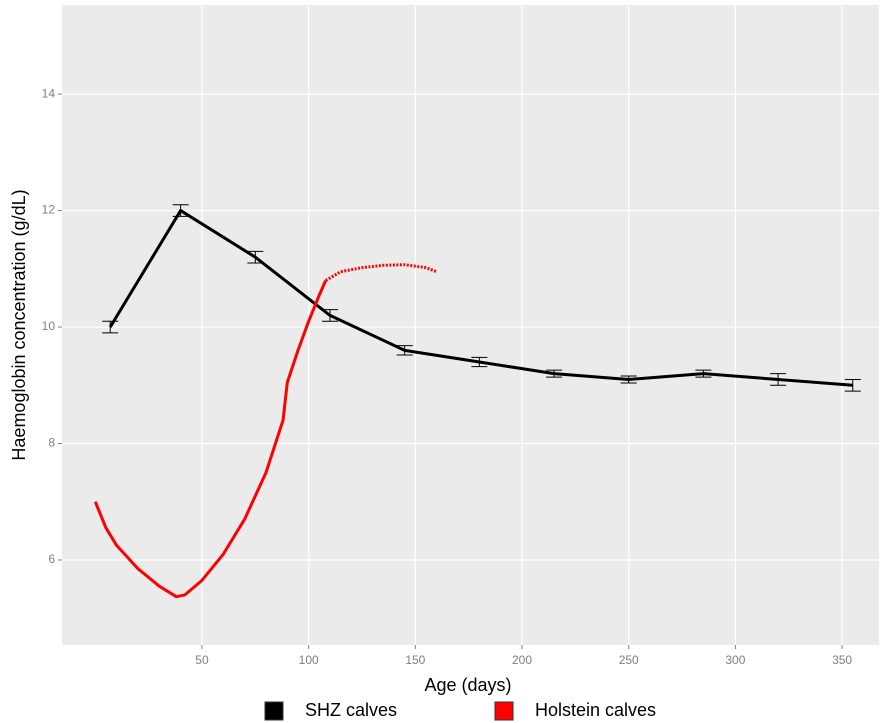 The image size is (886, 723). Describe the element at coordinates (309, 660) in the screenshot. I see `x-tick-label: 100` at that location.